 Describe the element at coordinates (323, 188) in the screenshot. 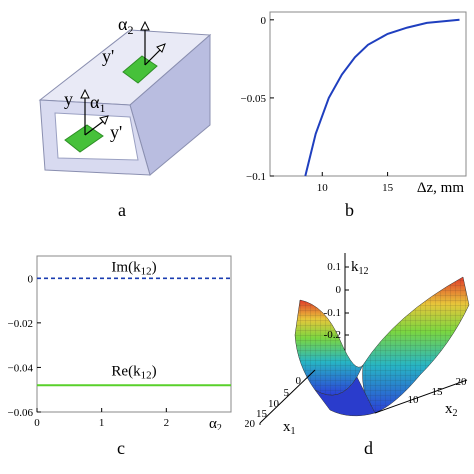

I see `x-tick-label-b: 10` at that location.